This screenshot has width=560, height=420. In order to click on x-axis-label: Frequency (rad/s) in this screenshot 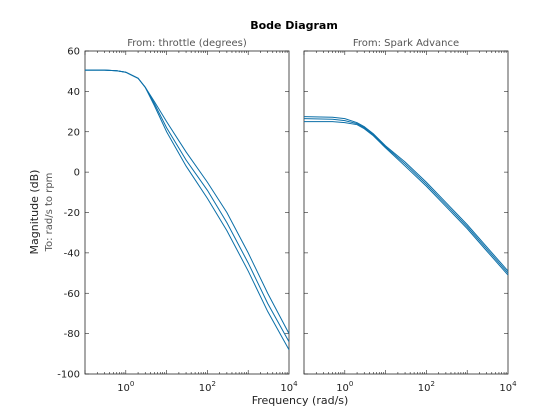, I will do `click(300, 400)`.